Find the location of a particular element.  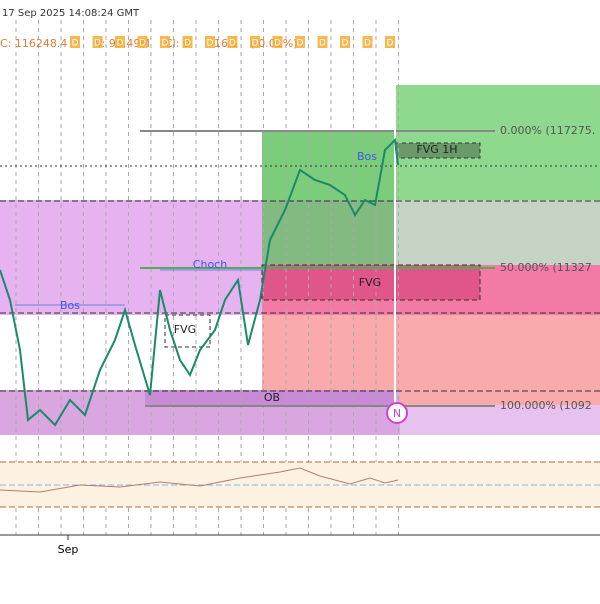

ob-box is located at coordinates (270, 397).